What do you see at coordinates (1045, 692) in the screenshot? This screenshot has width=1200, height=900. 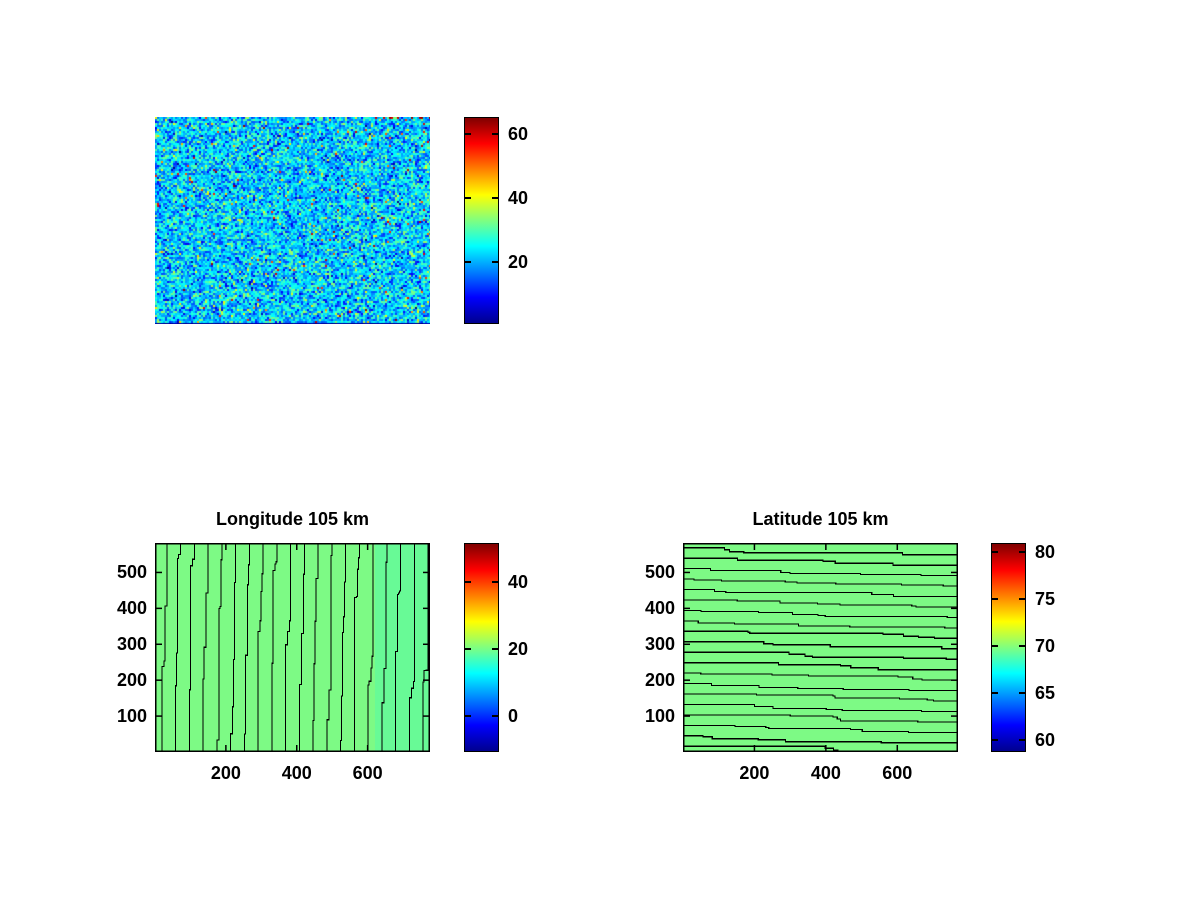 I see `colorbar-tick-label: 65` at bounding box center [1045, 692].